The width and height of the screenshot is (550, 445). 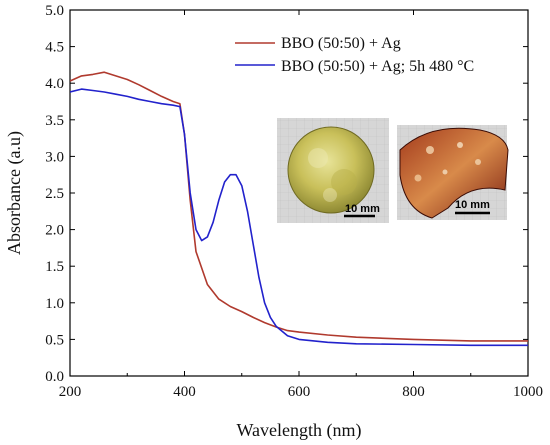 I want to click on y-tick-label: 0.5, so click(x=54, y=340).